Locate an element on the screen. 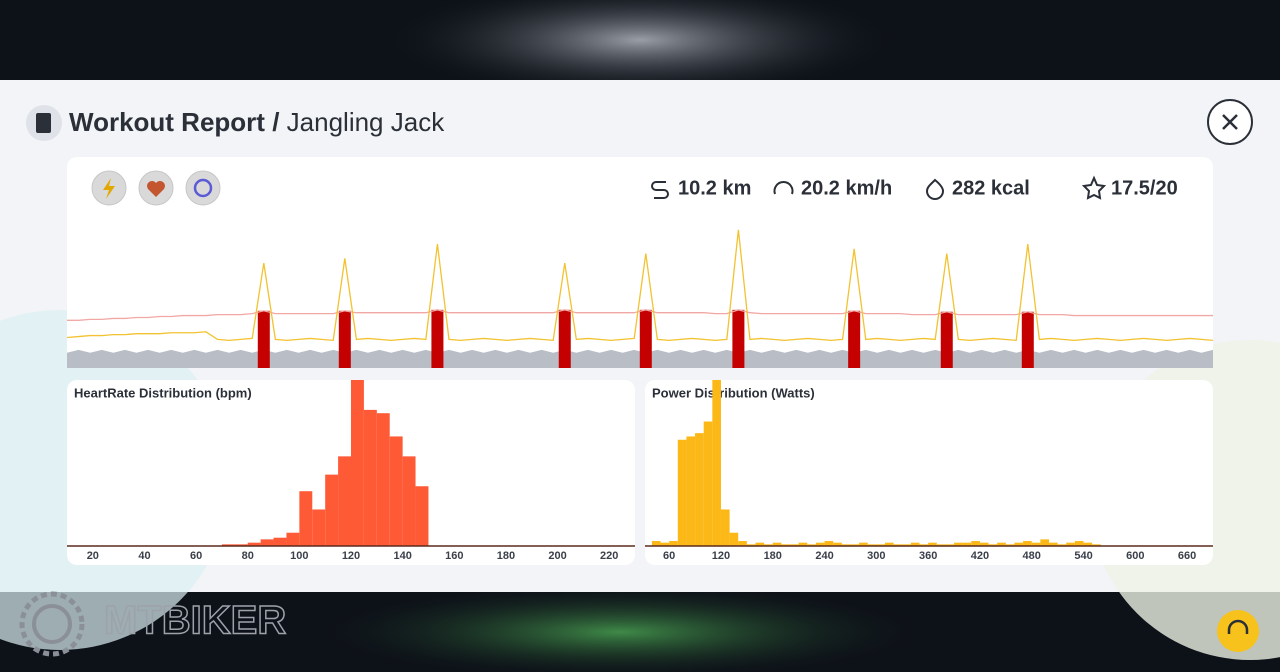 This screenshot has width=1280, height=672. cadence-toggle is located at coordinates (203, 188).